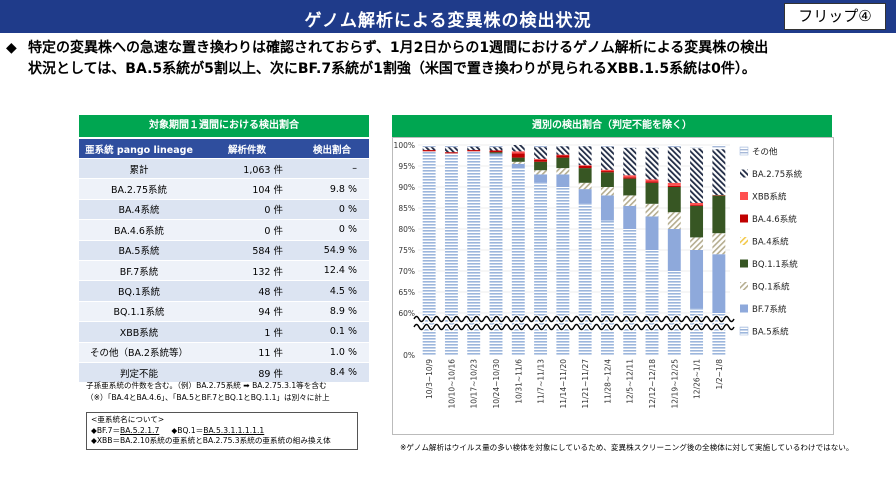 The image size is (896, 504). What do you see at coordinates (429, 379) in the screenshot?
I see `x-tick-label: 10/3~10/9` at bounding box center [429, 379].